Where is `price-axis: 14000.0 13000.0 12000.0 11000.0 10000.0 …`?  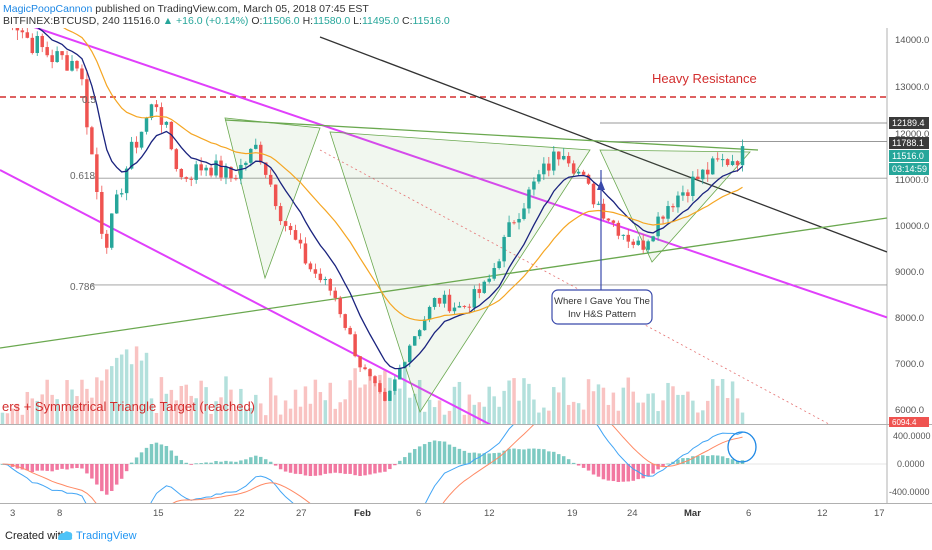 price-axis: 14000.0 13000.0 12000.0 11000.0 10000.0 … is located at coordinates (909, 231).